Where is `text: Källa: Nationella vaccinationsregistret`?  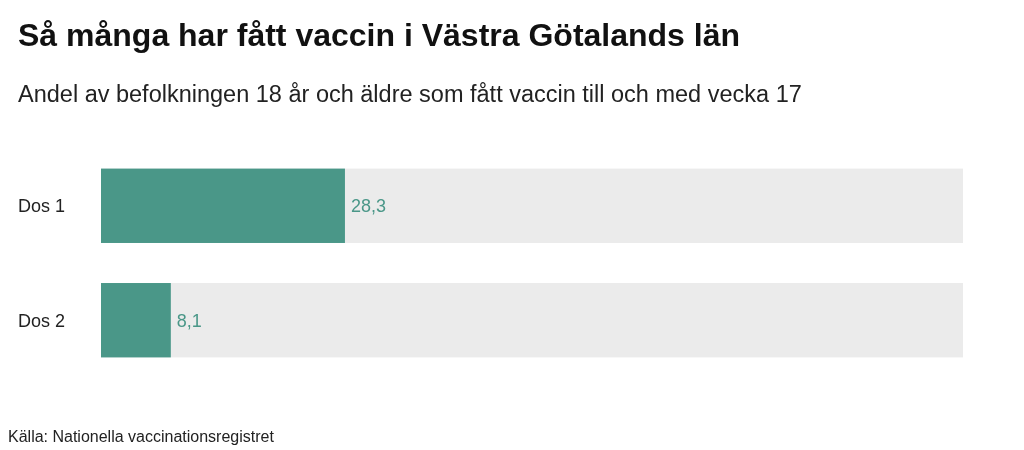
text: Källa: Nationella vaccinationsregistret is located at coordinates (141, 436).